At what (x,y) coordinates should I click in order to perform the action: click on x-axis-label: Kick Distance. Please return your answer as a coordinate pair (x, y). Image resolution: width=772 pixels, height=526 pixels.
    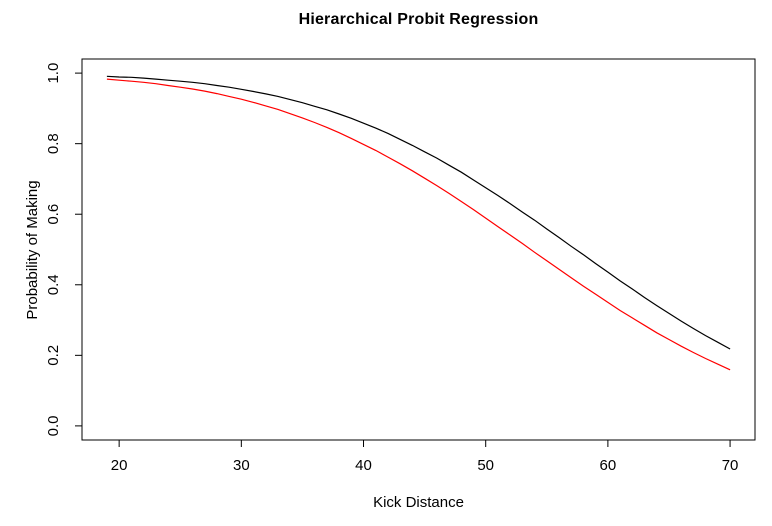
    Looking at the image, I should click on (418, 502).